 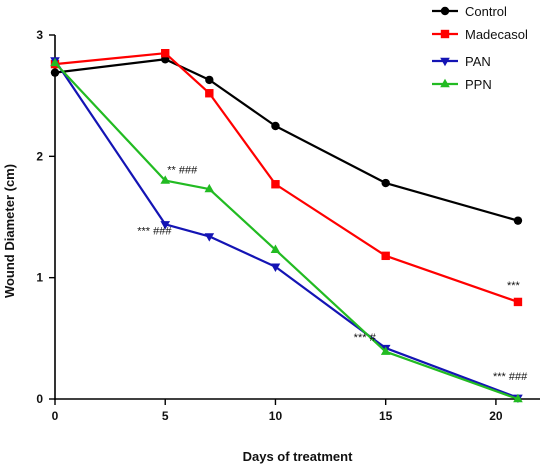 I want to click on y-axis-title: Wound Diameter (cm), so click(x=9, y=231).